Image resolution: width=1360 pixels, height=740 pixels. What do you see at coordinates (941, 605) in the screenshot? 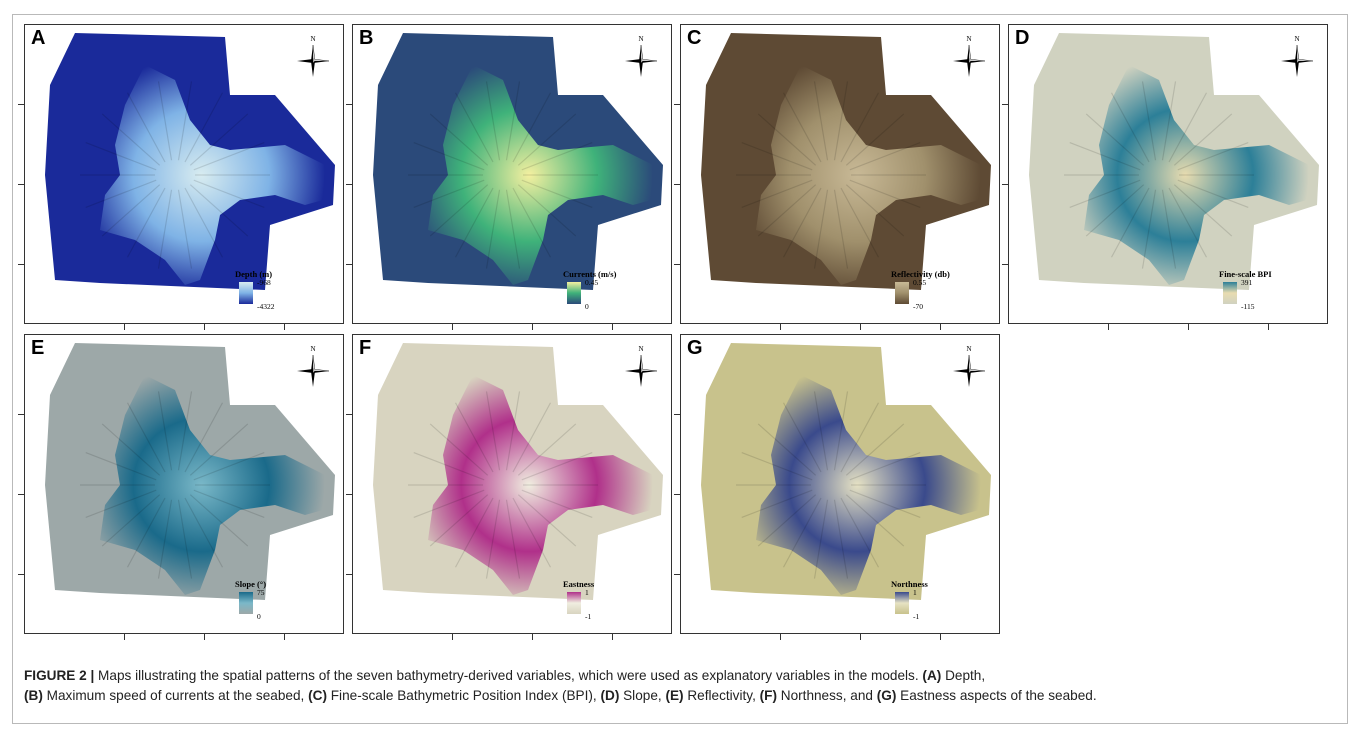
I see `map-legend: Northness 1 -1` at bounding box center [941, 605].